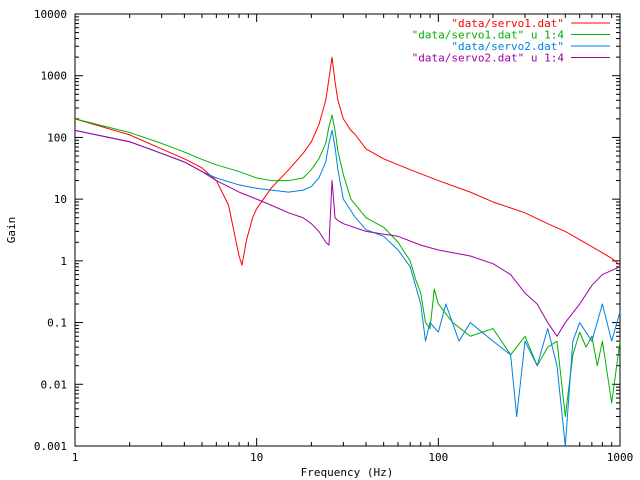 Image resolution: width=640 pixels, height=480 pixels. Describe the element at coordinates (50, 446) in the screenshot. I see `y-tick-label: 0.001` at that location.